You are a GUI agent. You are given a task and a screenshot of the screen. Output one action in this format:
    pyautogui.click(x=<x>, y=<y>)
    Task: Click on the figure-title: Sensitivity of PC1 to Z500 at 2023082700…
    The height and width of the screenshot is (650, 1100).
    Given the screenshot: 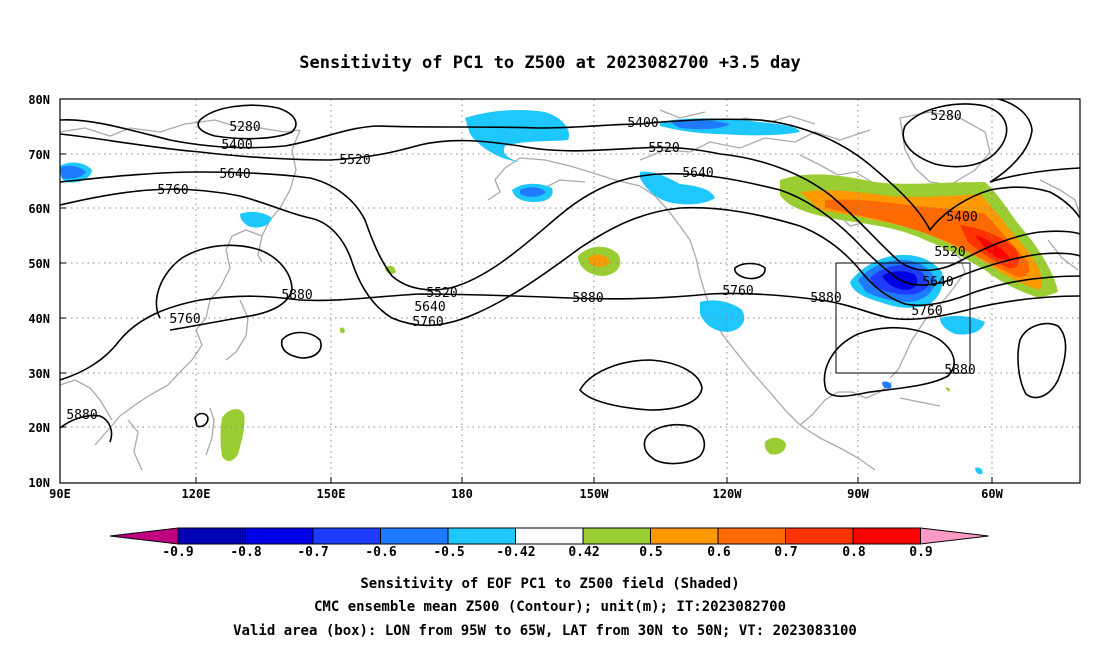 What is the action you would take?
    pyautogui.click(x=550, y=63)
    